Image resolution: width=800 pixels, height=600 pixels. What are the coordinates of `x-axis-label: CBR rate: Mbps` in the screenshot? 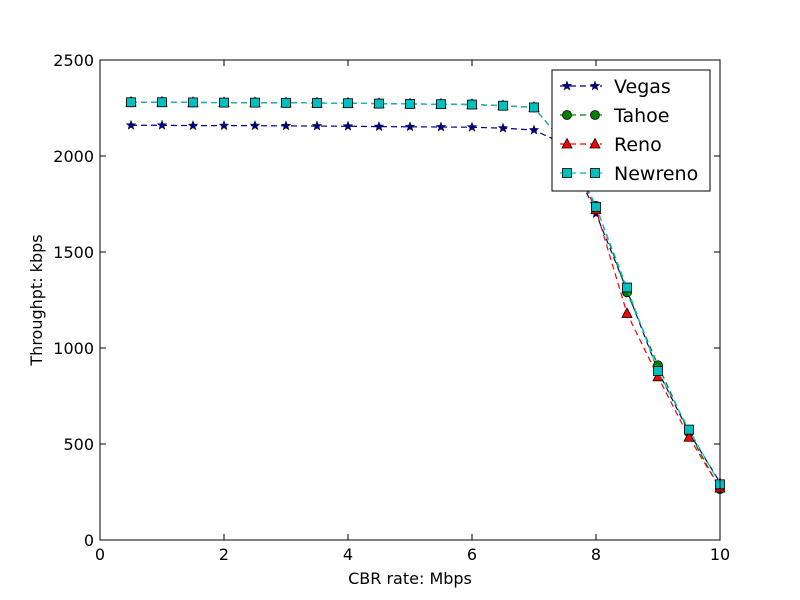 It's located at (410, 578).